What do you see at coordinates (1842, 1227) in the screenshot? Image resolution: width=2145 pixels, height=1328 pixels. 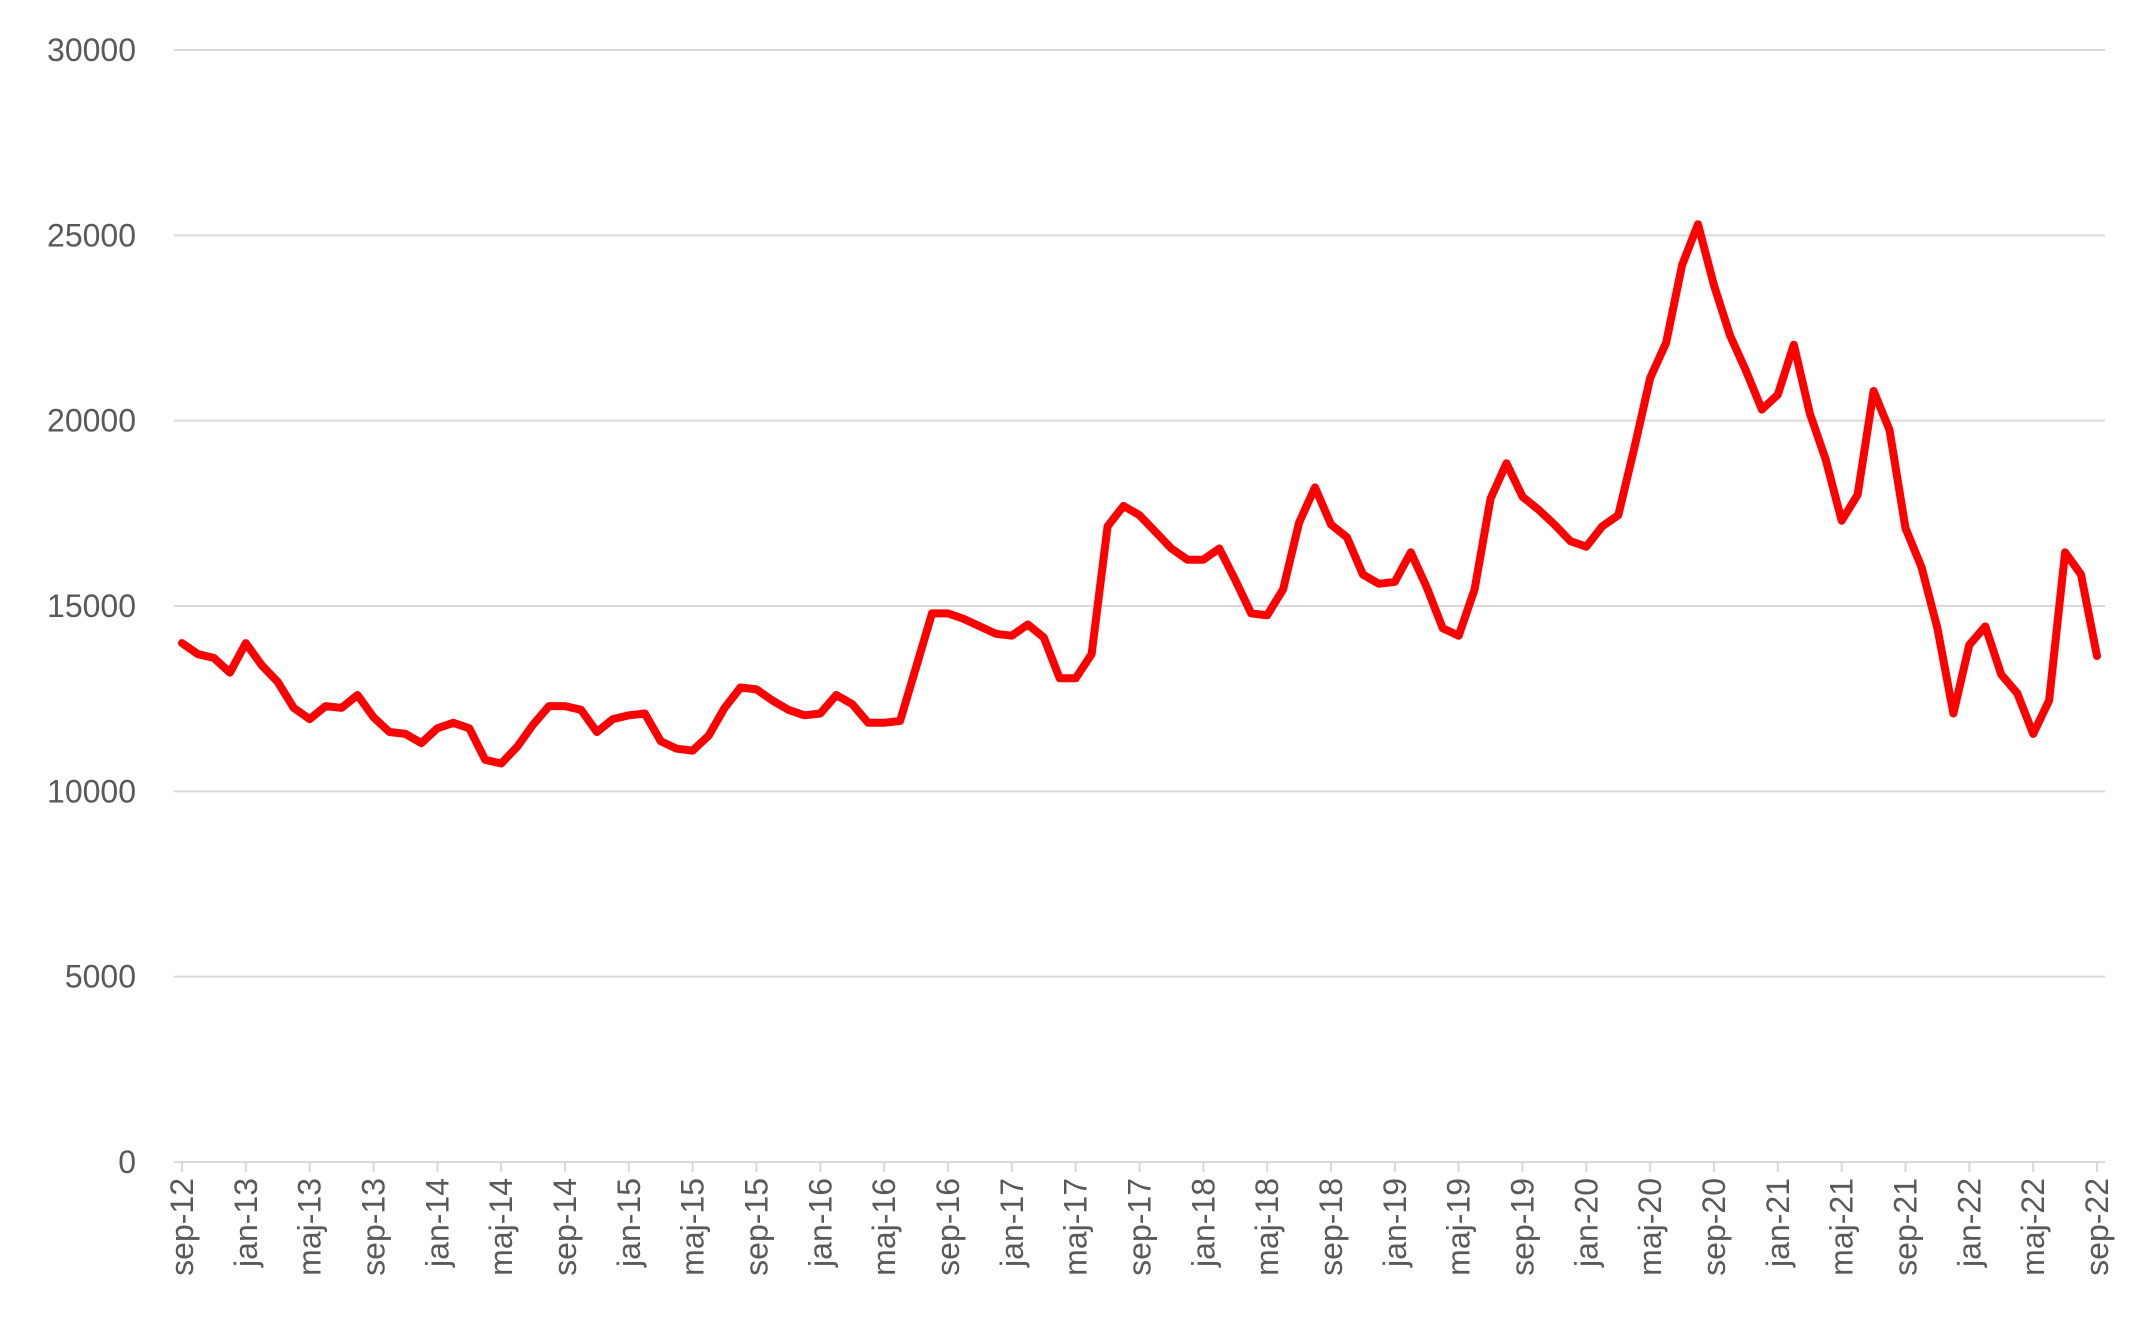 I see `x-tick-label: maj-21` at bounding box center [1842, 1227].